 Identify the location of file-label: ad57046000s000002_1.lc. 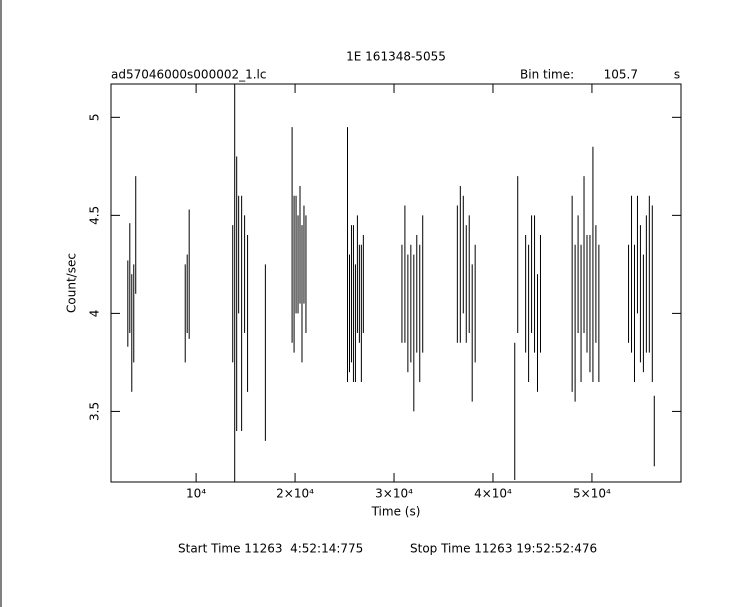
(189, 75).